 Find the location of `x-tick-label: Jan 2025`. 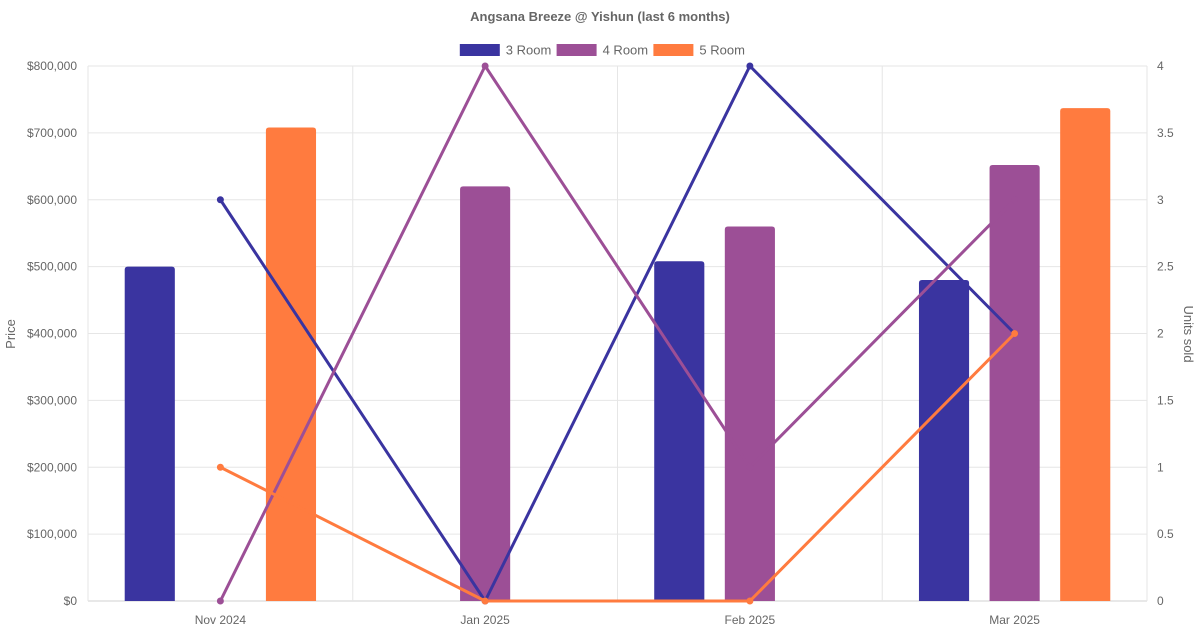

x-tick-label: Jan 2025 is located at coordinates (485, 620).